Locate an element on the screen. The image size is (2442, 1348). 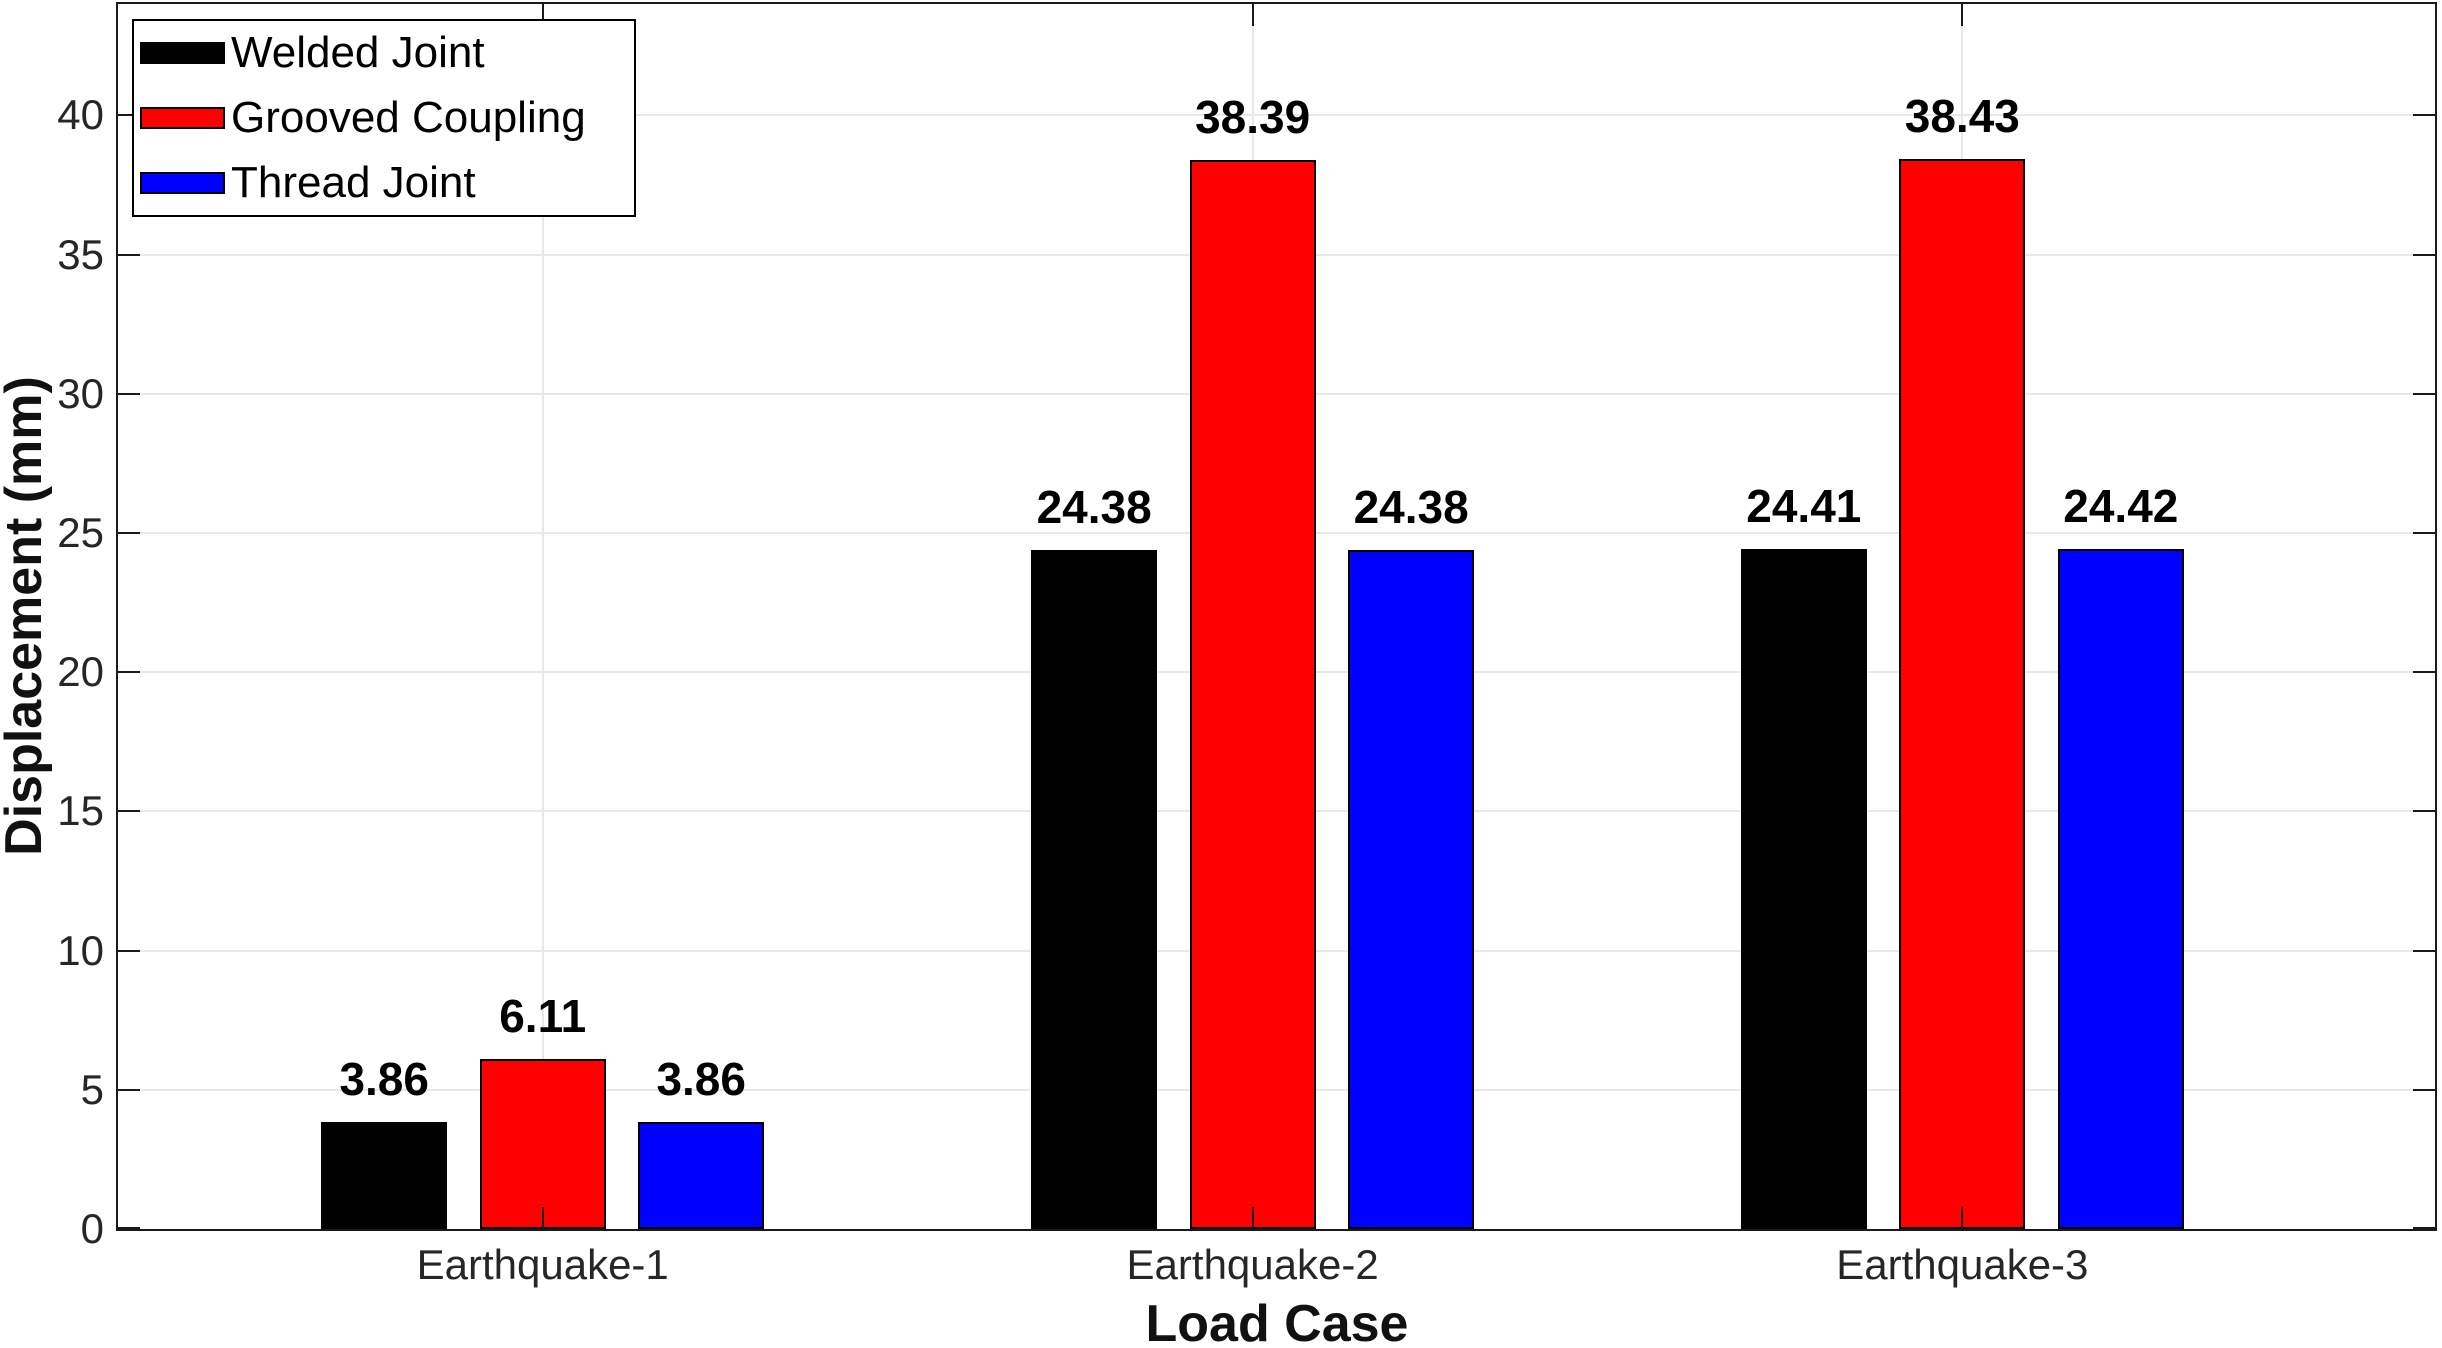
x-tick-label-earthquake-2: Earthquake-2 is located at coordinates (1252, 1264).